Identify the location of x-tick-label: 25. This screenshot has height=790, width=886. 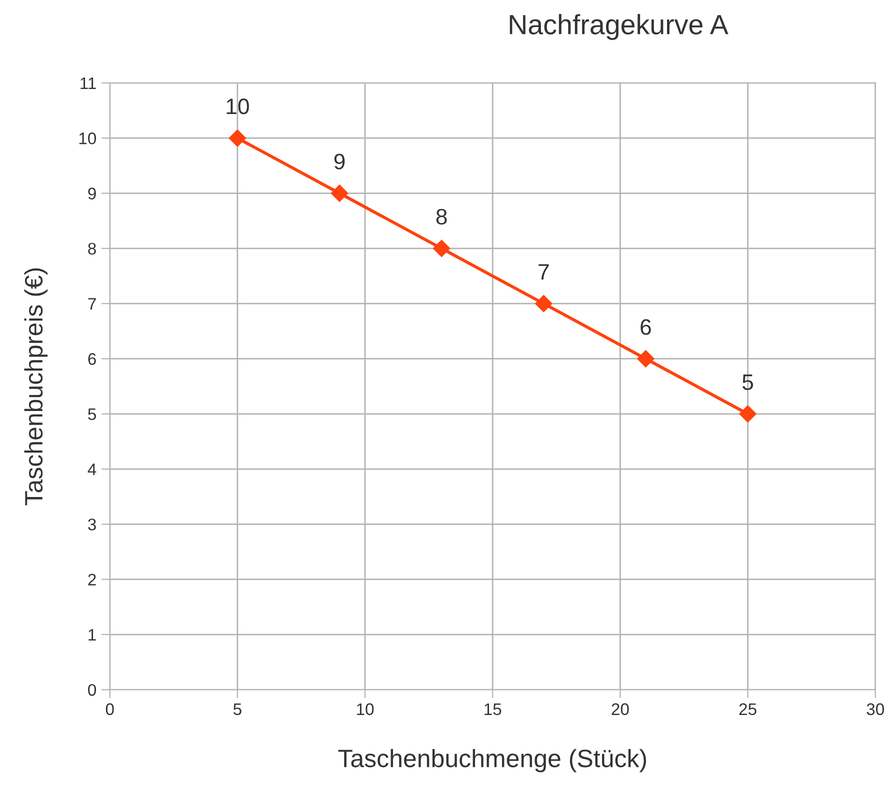
(747, 709).